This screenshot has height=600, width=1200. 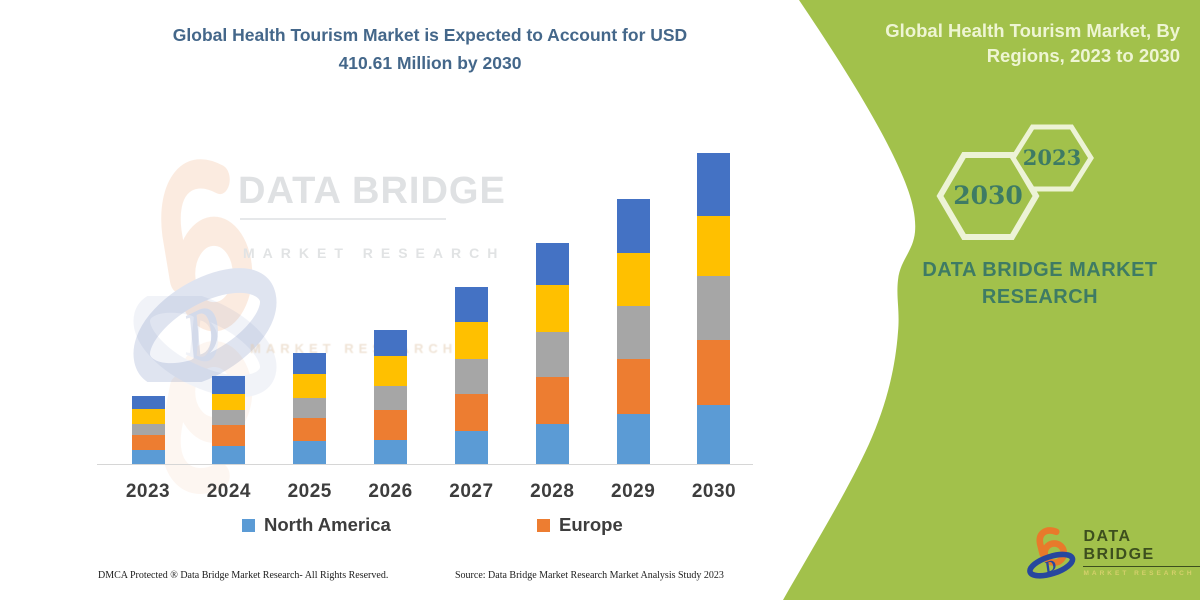 I want to click on x-axis-label-2023: 2023, so click(x=148, y=491).